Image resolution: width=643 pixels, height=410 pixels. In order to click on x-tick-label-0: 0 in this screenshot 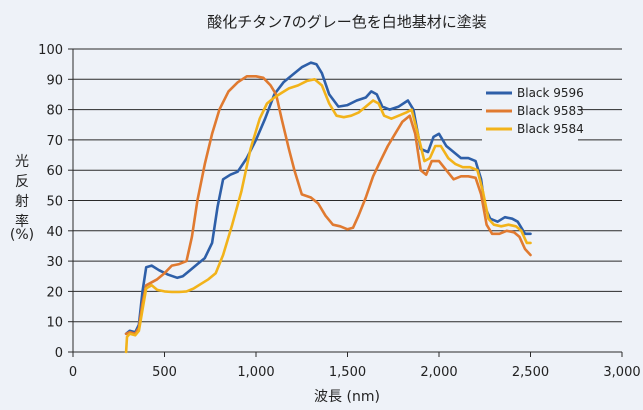, I will do `click(73, 372)`.